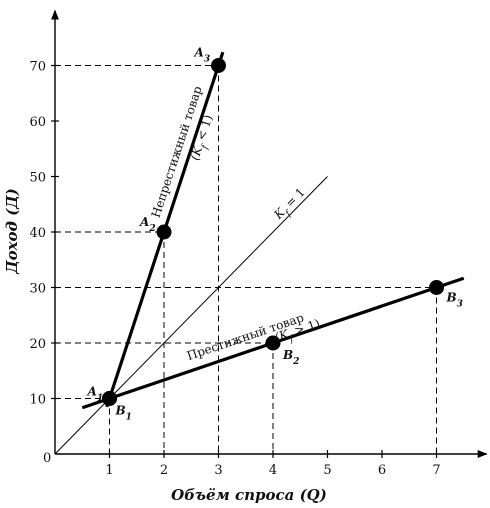 The image size is (490, 508). Describe the element at coordinates (37, 178) in the screenshot. I see `y-tick-label: 50` at that location.